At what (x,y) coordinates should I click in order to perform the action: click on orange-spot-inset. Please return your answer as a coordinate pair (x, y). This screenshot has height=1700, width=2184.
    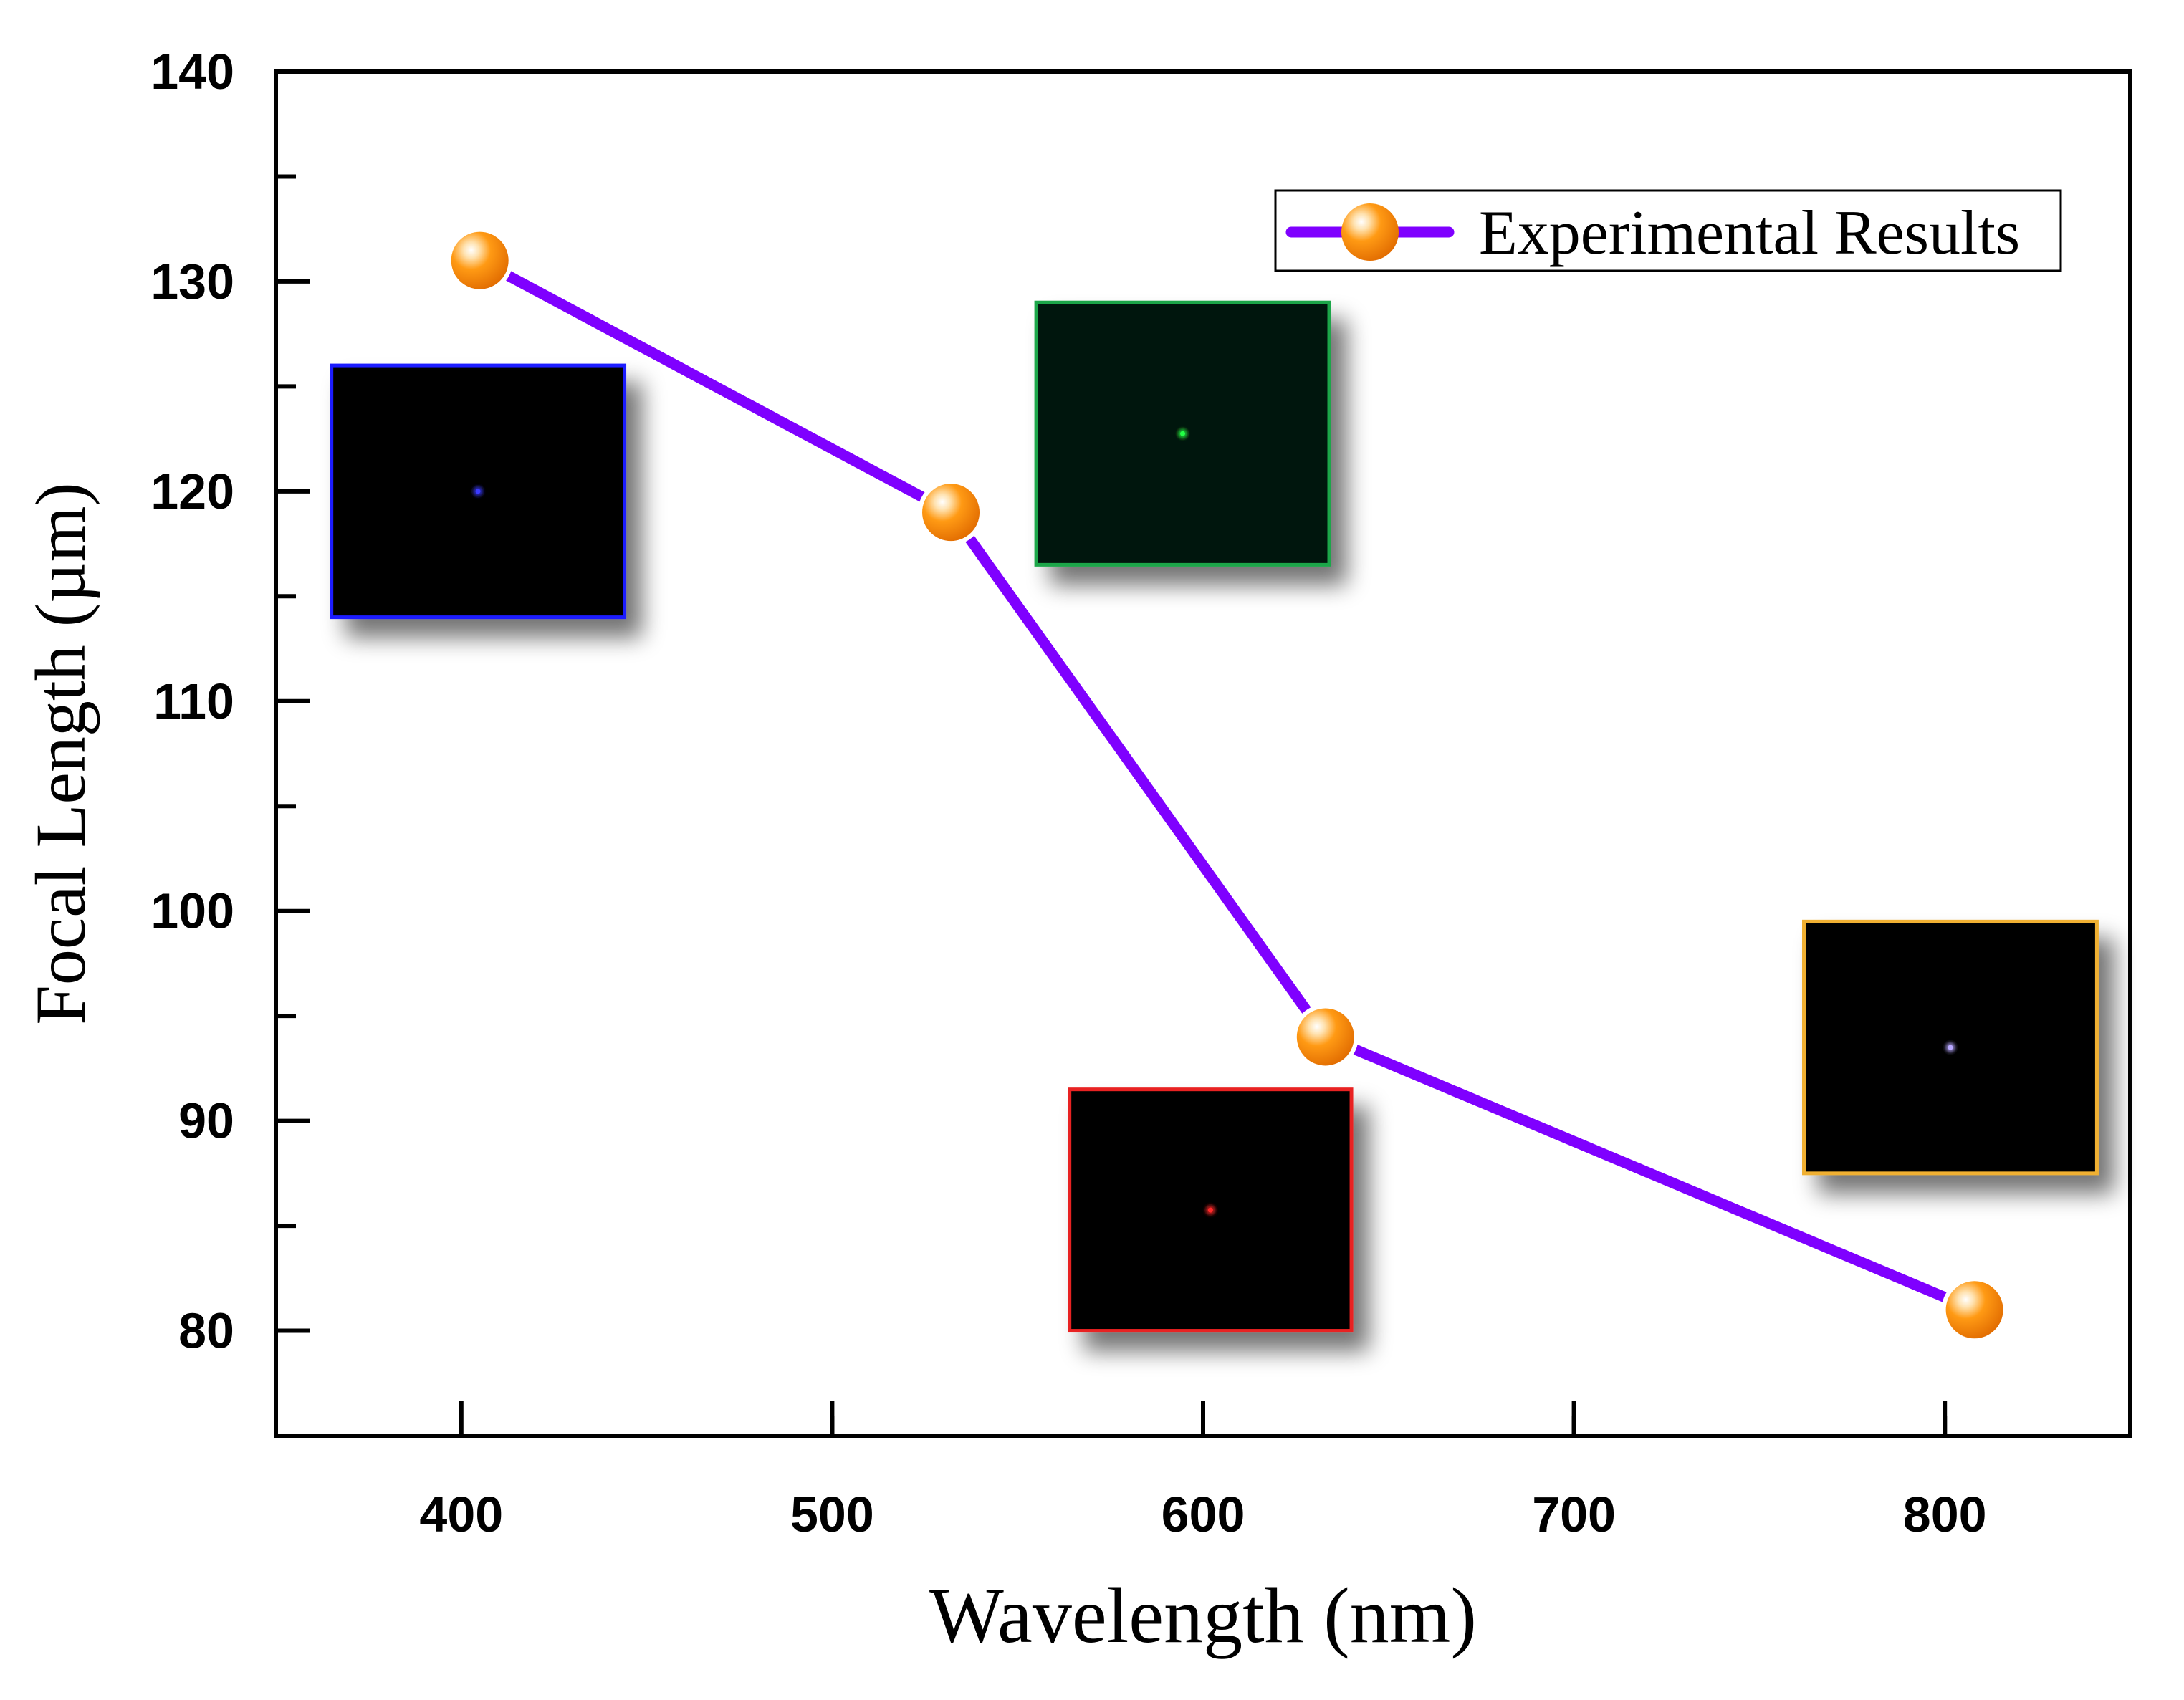
    Looking at the image, I should click on (1950, 1047).